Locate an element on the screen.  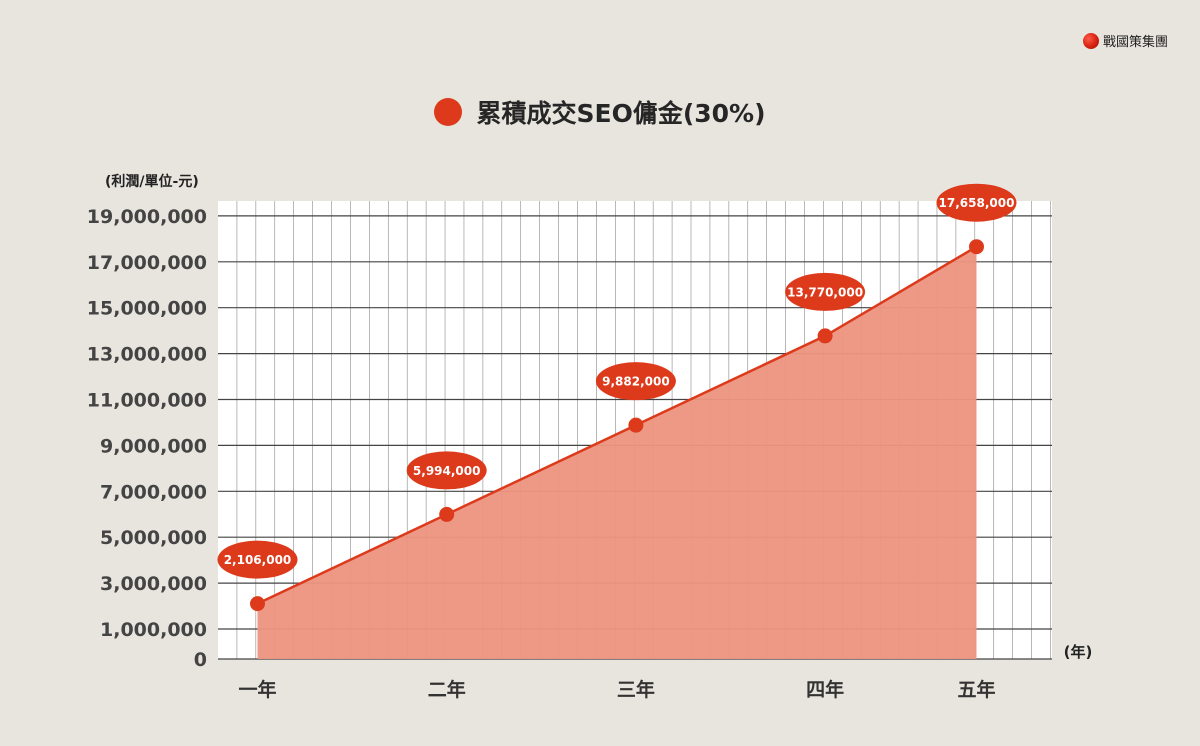
chart-legend: 累積成交SEO傭金(30%) is located at coordinates (600, 112).